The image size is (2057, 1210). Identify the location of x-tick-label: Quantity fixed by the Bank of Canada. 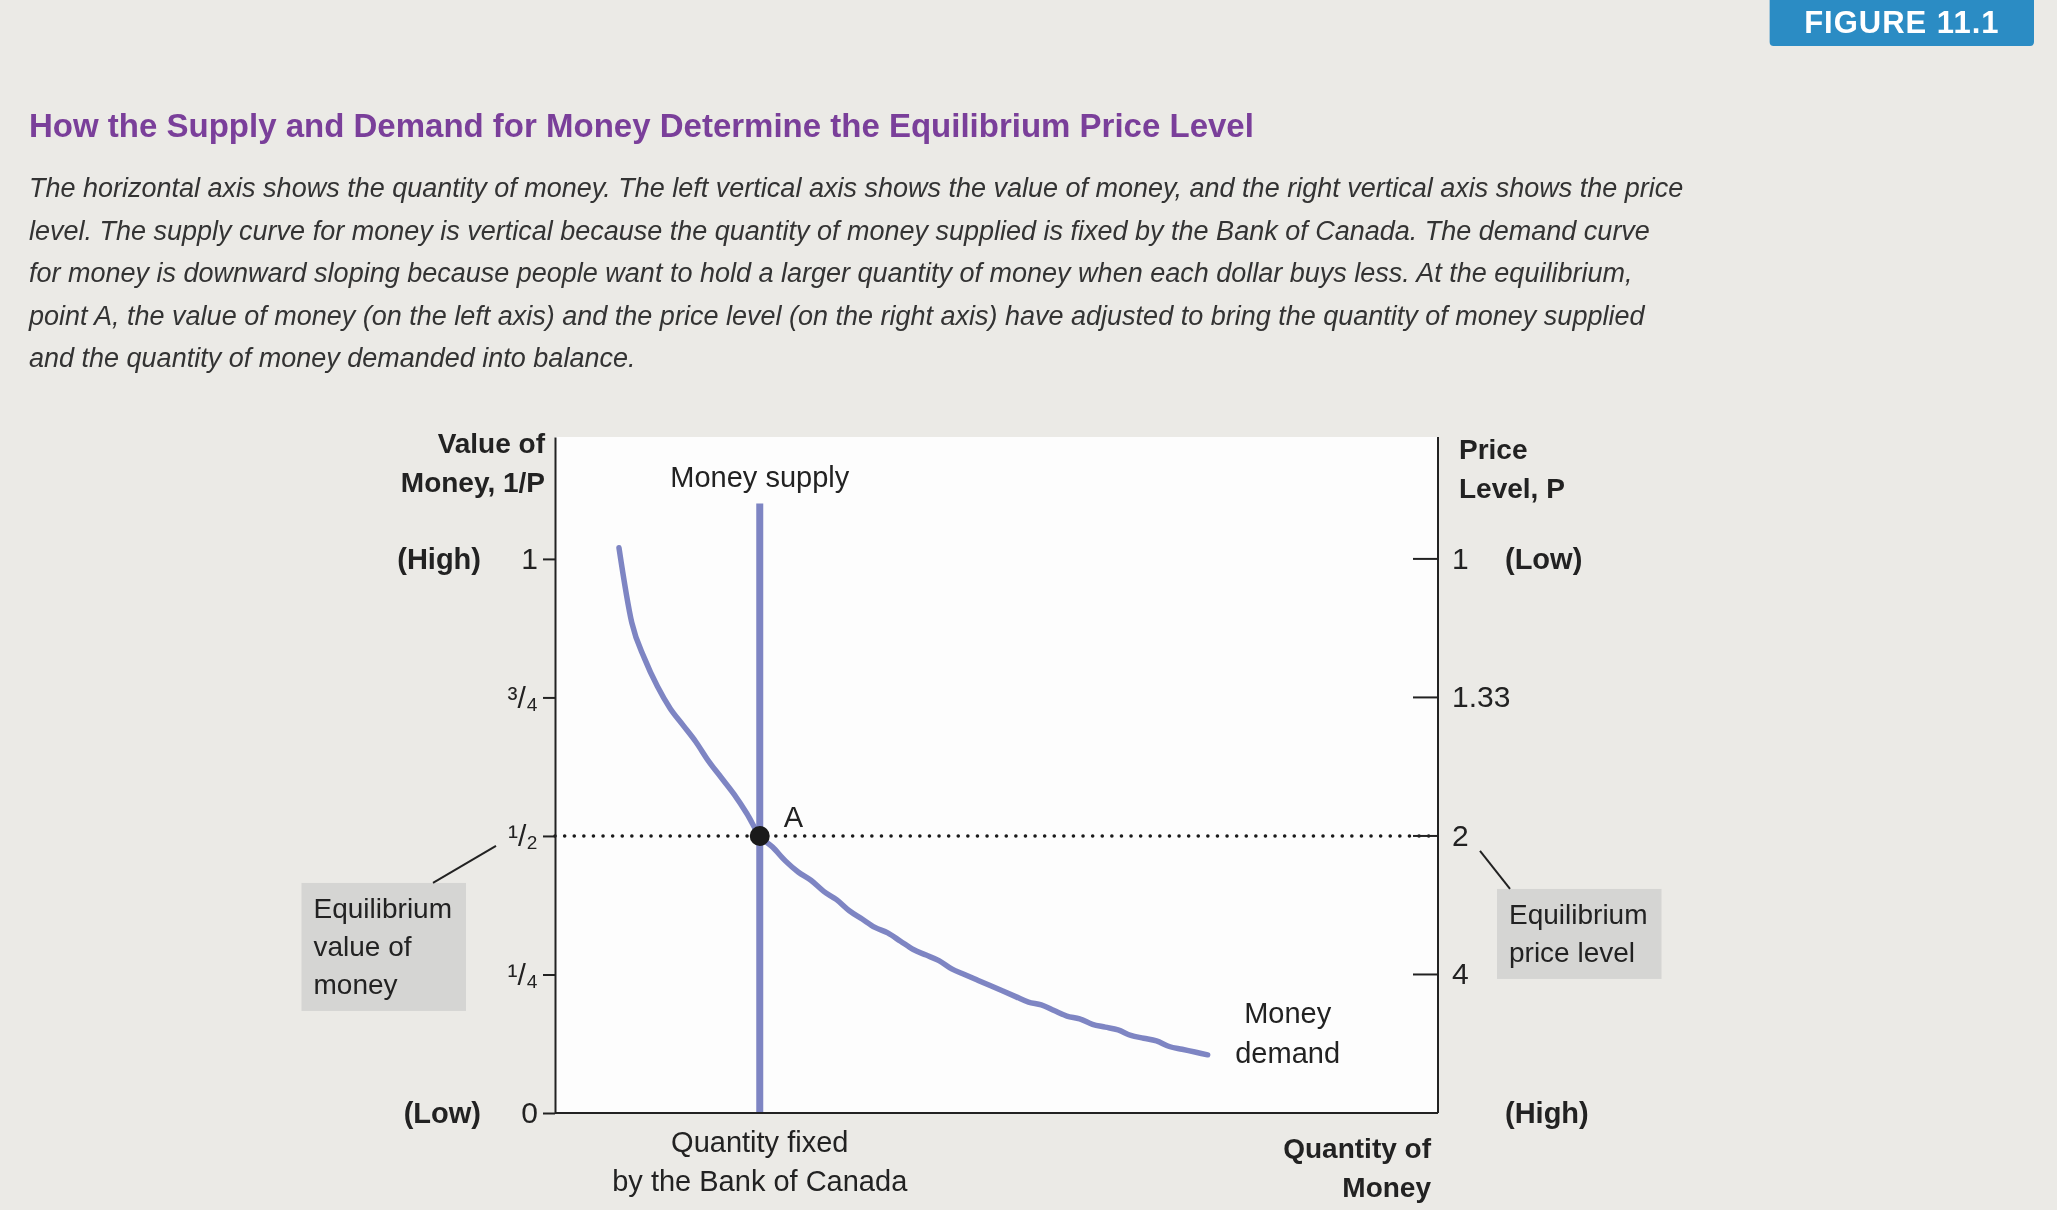
(760, 1161).